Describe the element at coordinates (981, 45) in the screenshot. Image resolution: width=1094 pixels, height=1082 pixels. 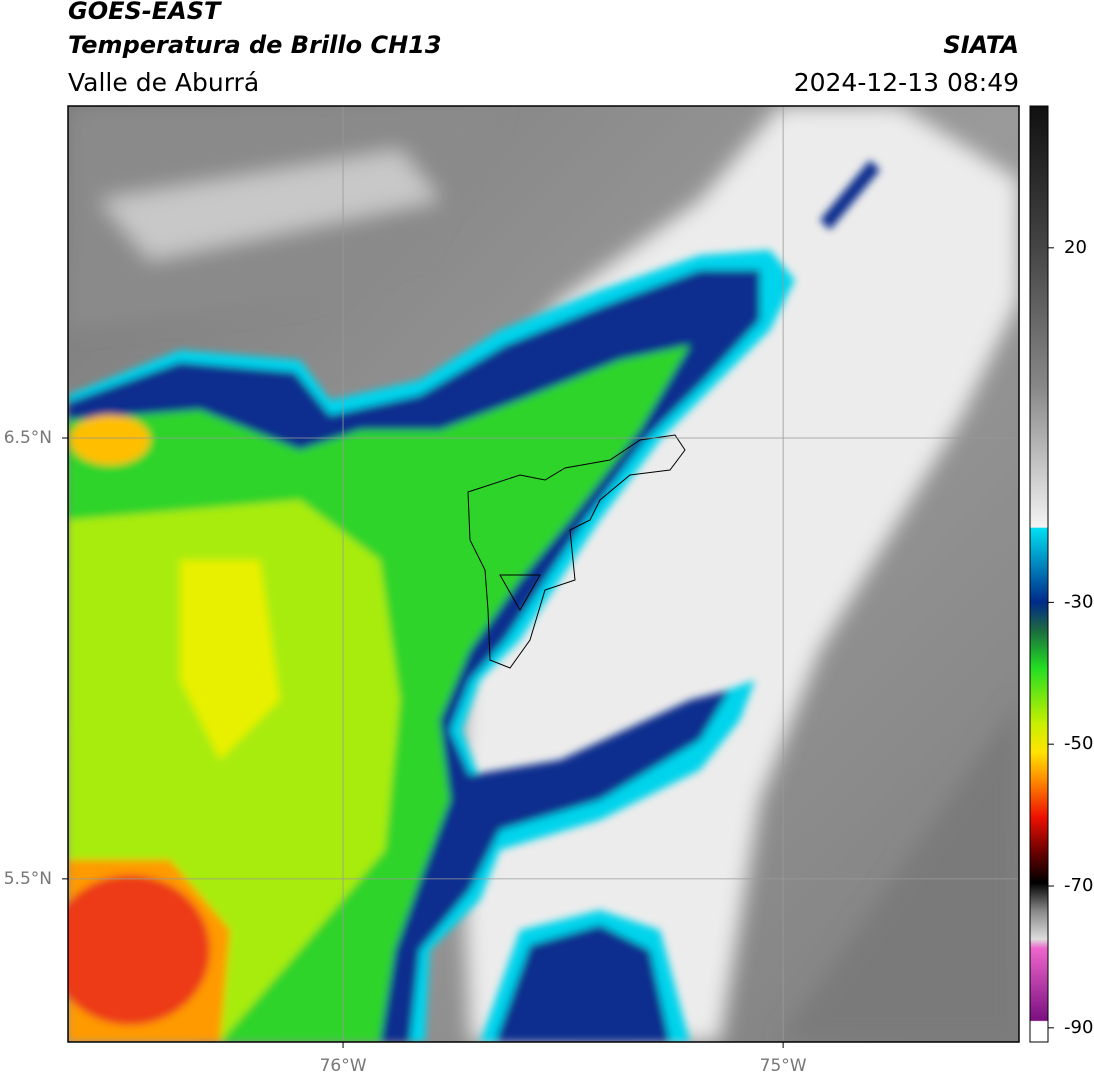
I see `agency: SIATA` at that location.